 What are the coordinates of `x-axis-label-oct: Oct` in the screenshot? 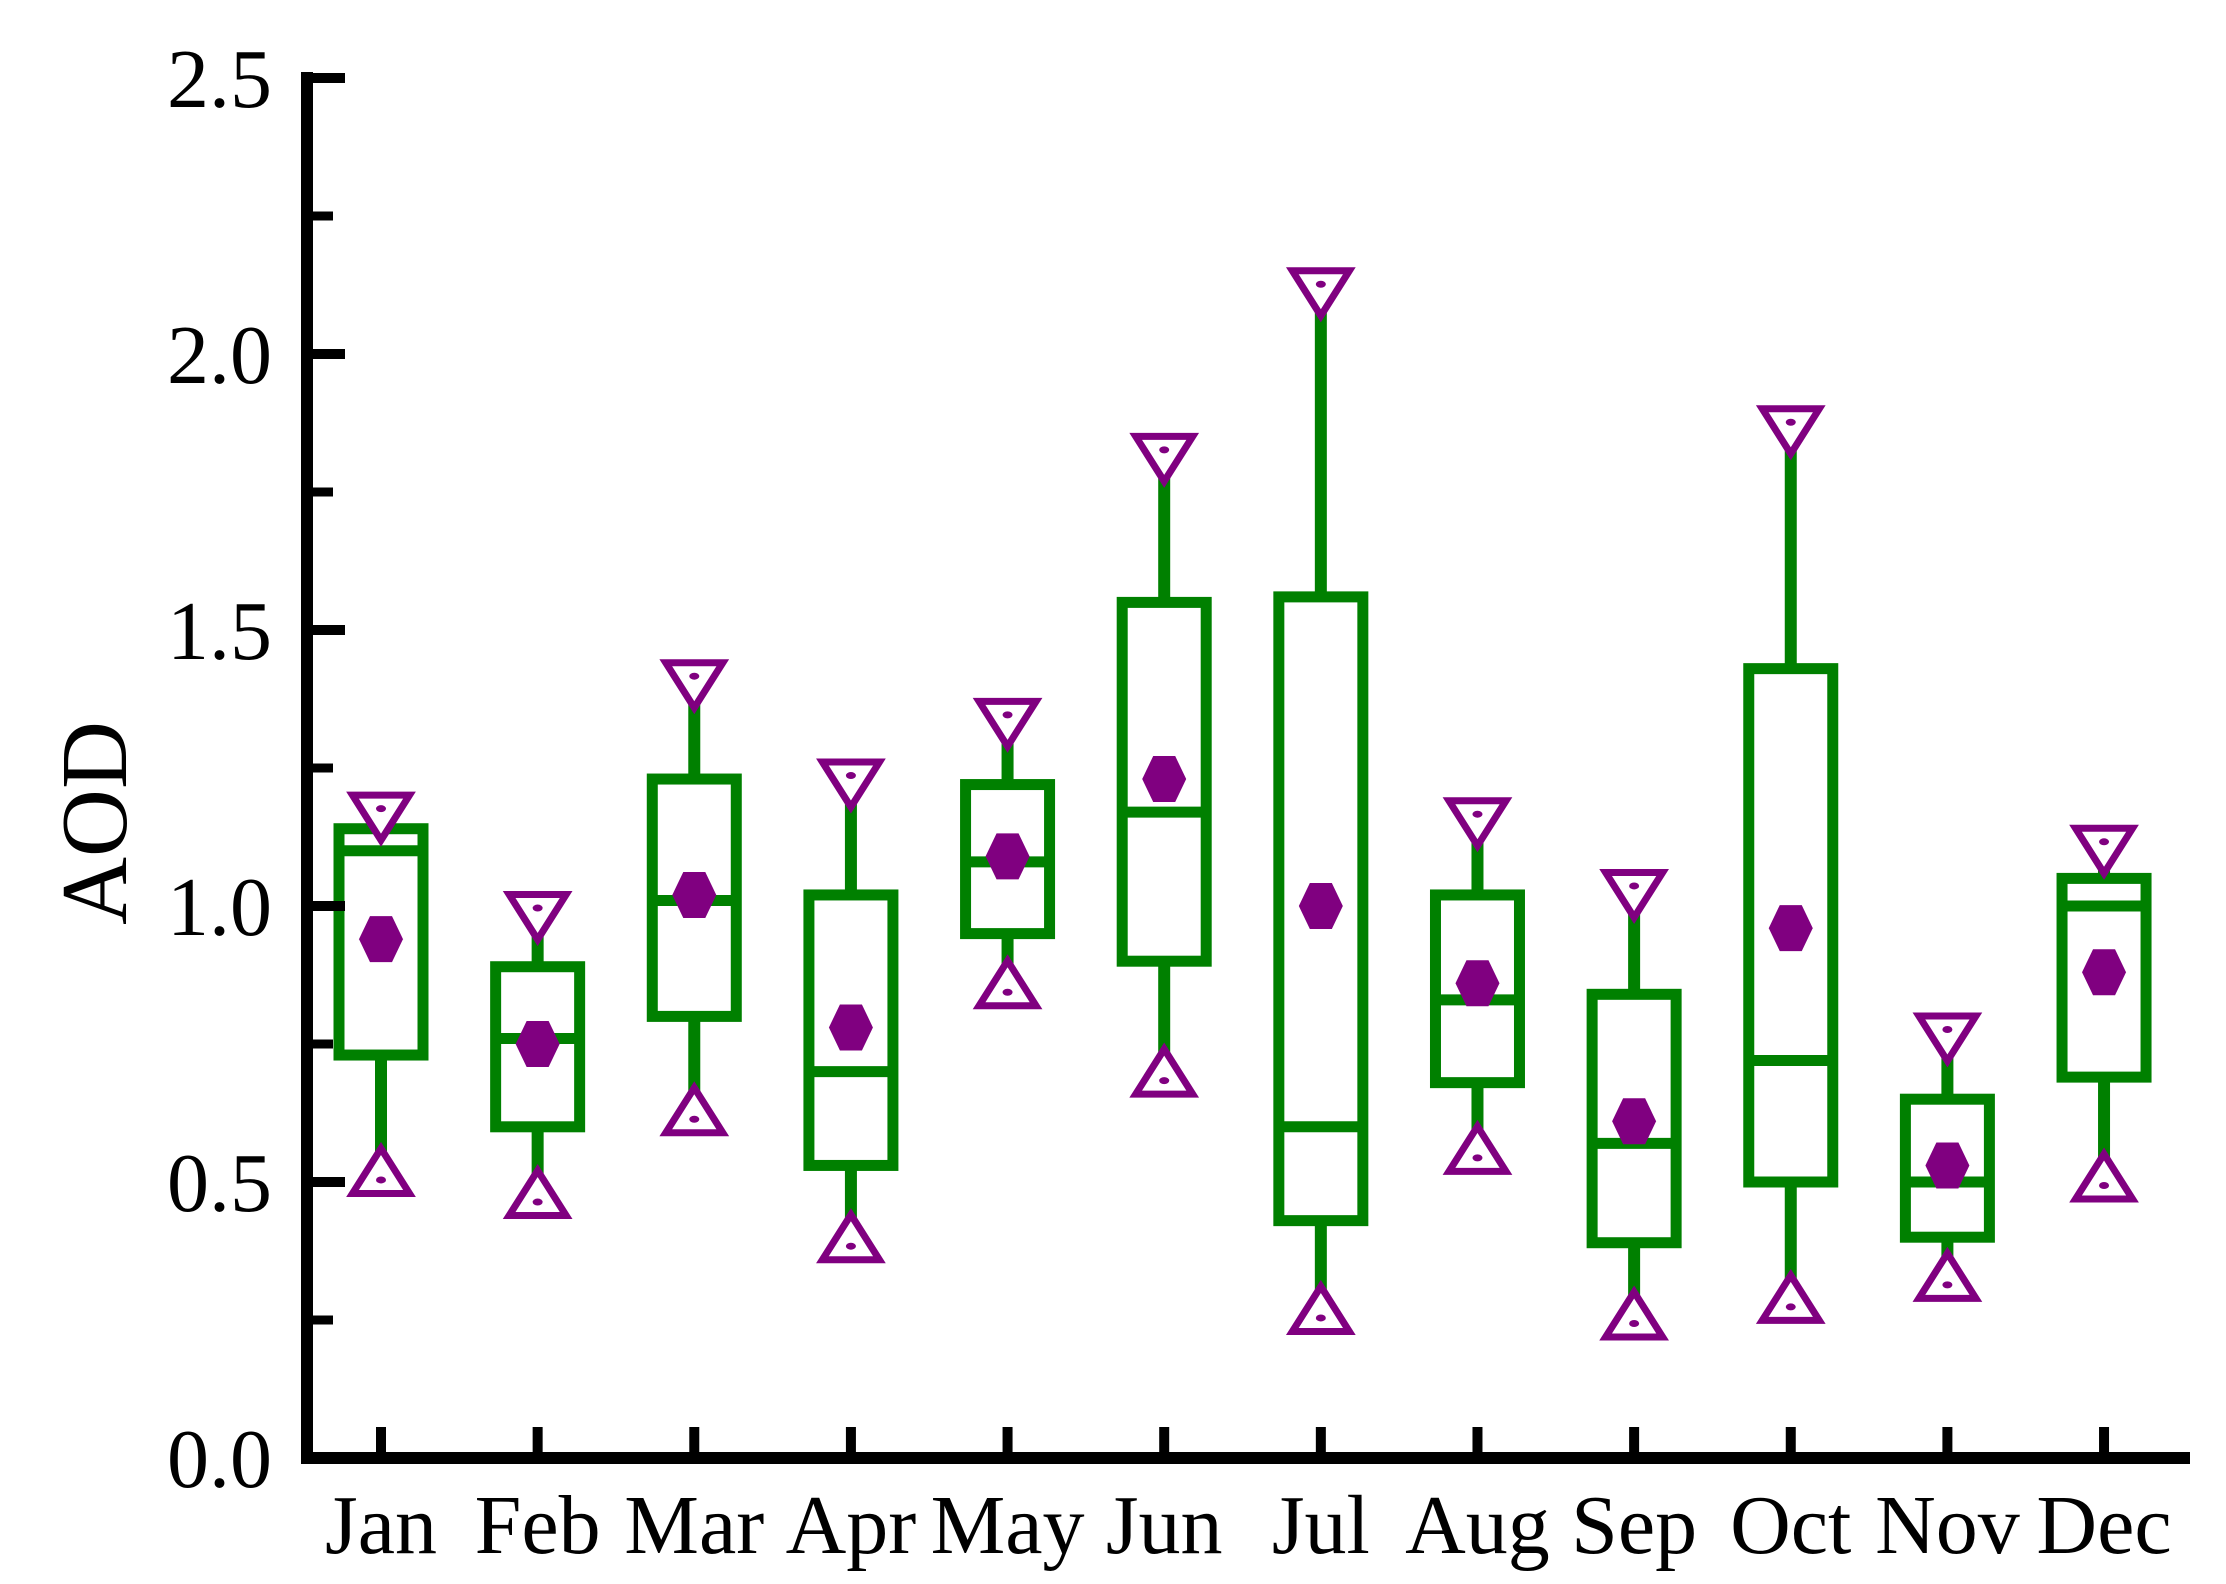 It's located at (1790, 1525).